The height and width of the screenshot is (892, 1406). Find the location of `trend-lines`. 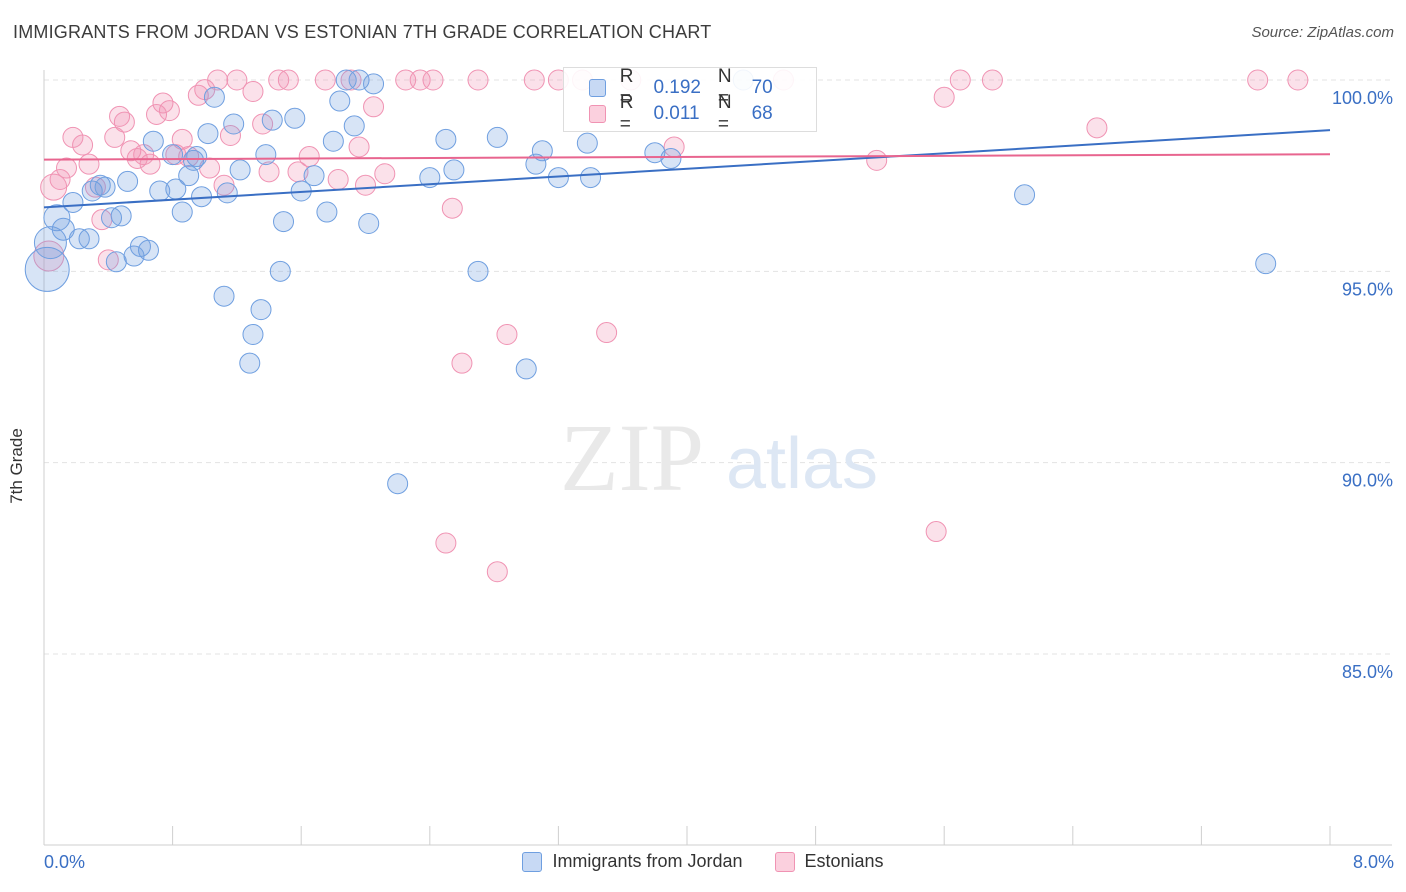

trend-lines is located at coordinates (687, 169).